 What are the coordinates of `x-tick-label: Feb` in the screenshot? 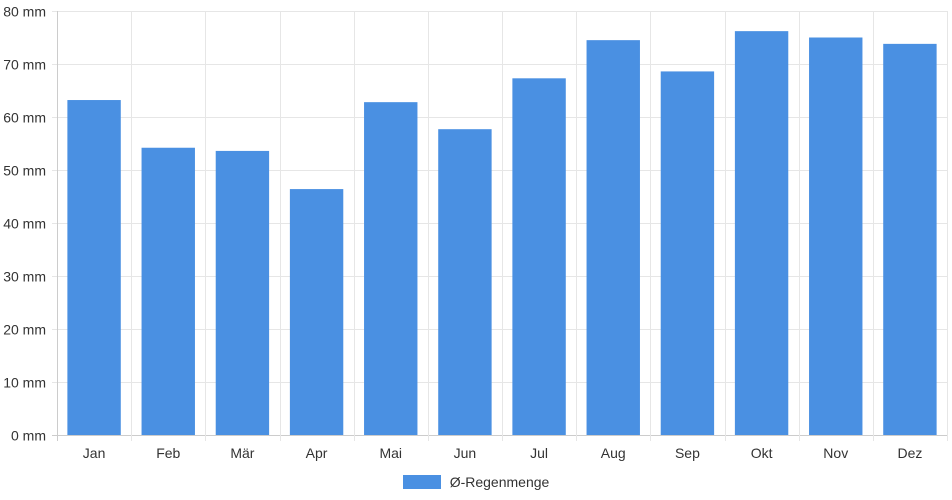 It's located at (168, 453).